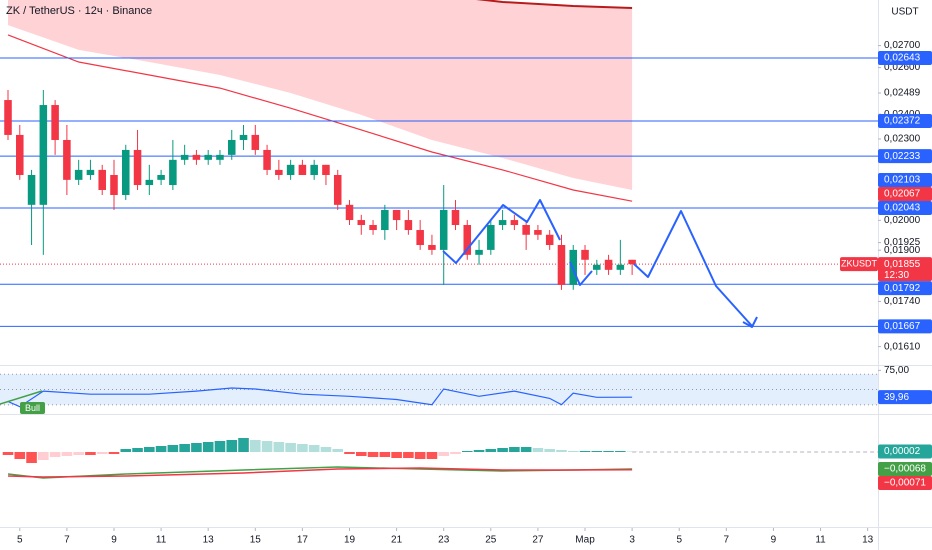  What do you see at coordinates (902, 326) in the screenshot?
I see `level-box-label: 0,01667` at bounding box center [902, 326].